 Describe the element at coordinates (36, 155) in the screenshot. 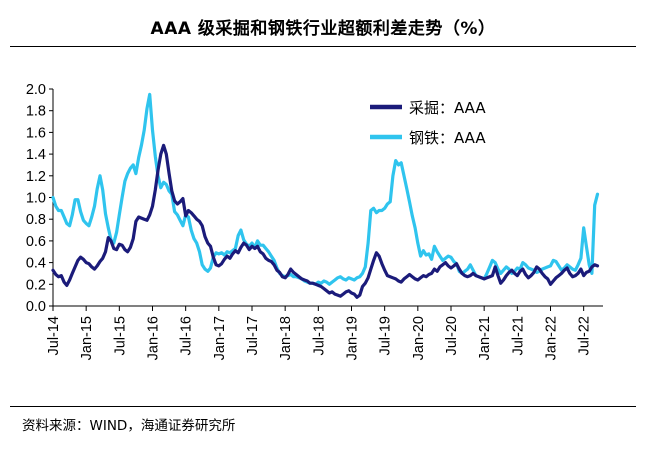

I see `y-tick-label: 1.4` at that location.